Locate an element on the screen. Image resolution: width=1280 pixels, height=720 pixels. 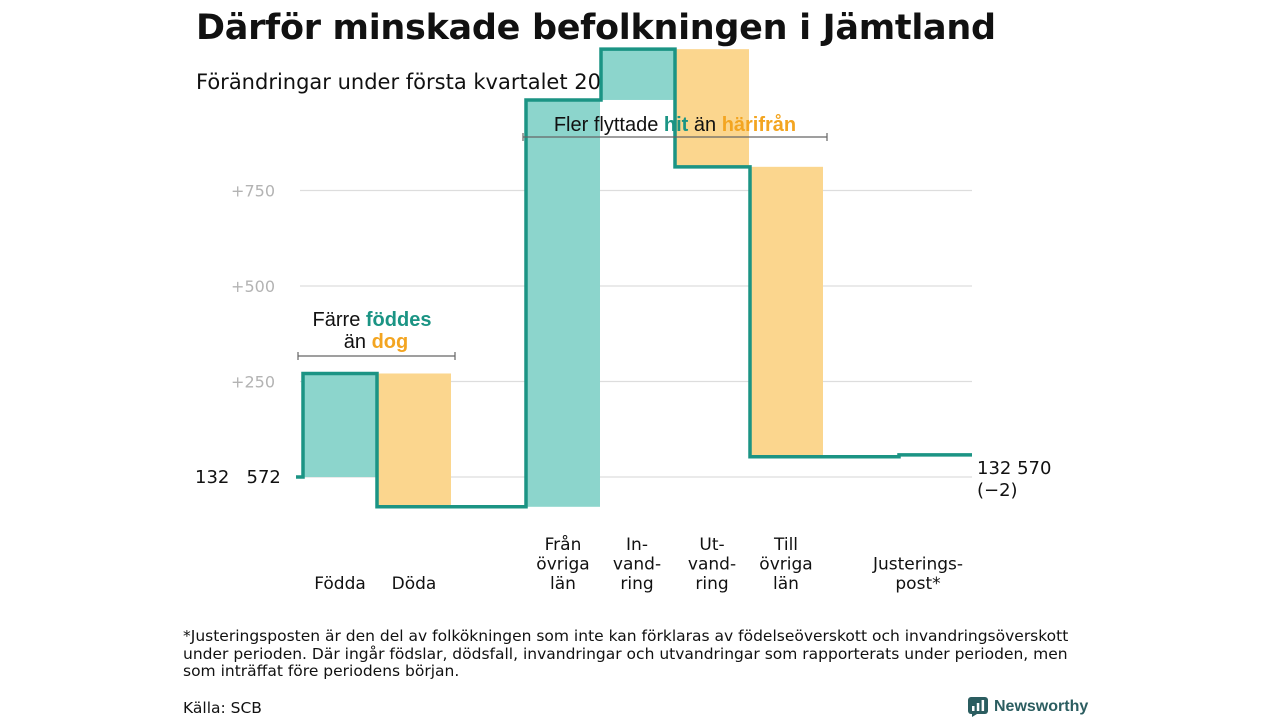
end-value-label: 132 570 is located at coordinates (1014, 468).